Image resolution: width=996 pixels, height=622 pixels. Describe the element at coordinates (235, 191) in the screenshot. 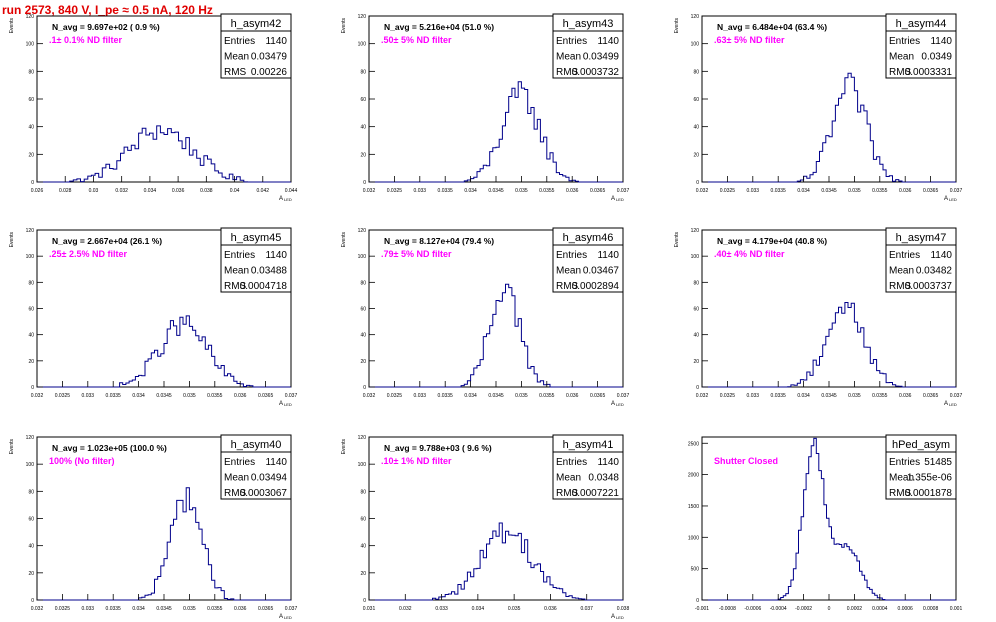

I see `x-tick-label: 0.04` at that location.